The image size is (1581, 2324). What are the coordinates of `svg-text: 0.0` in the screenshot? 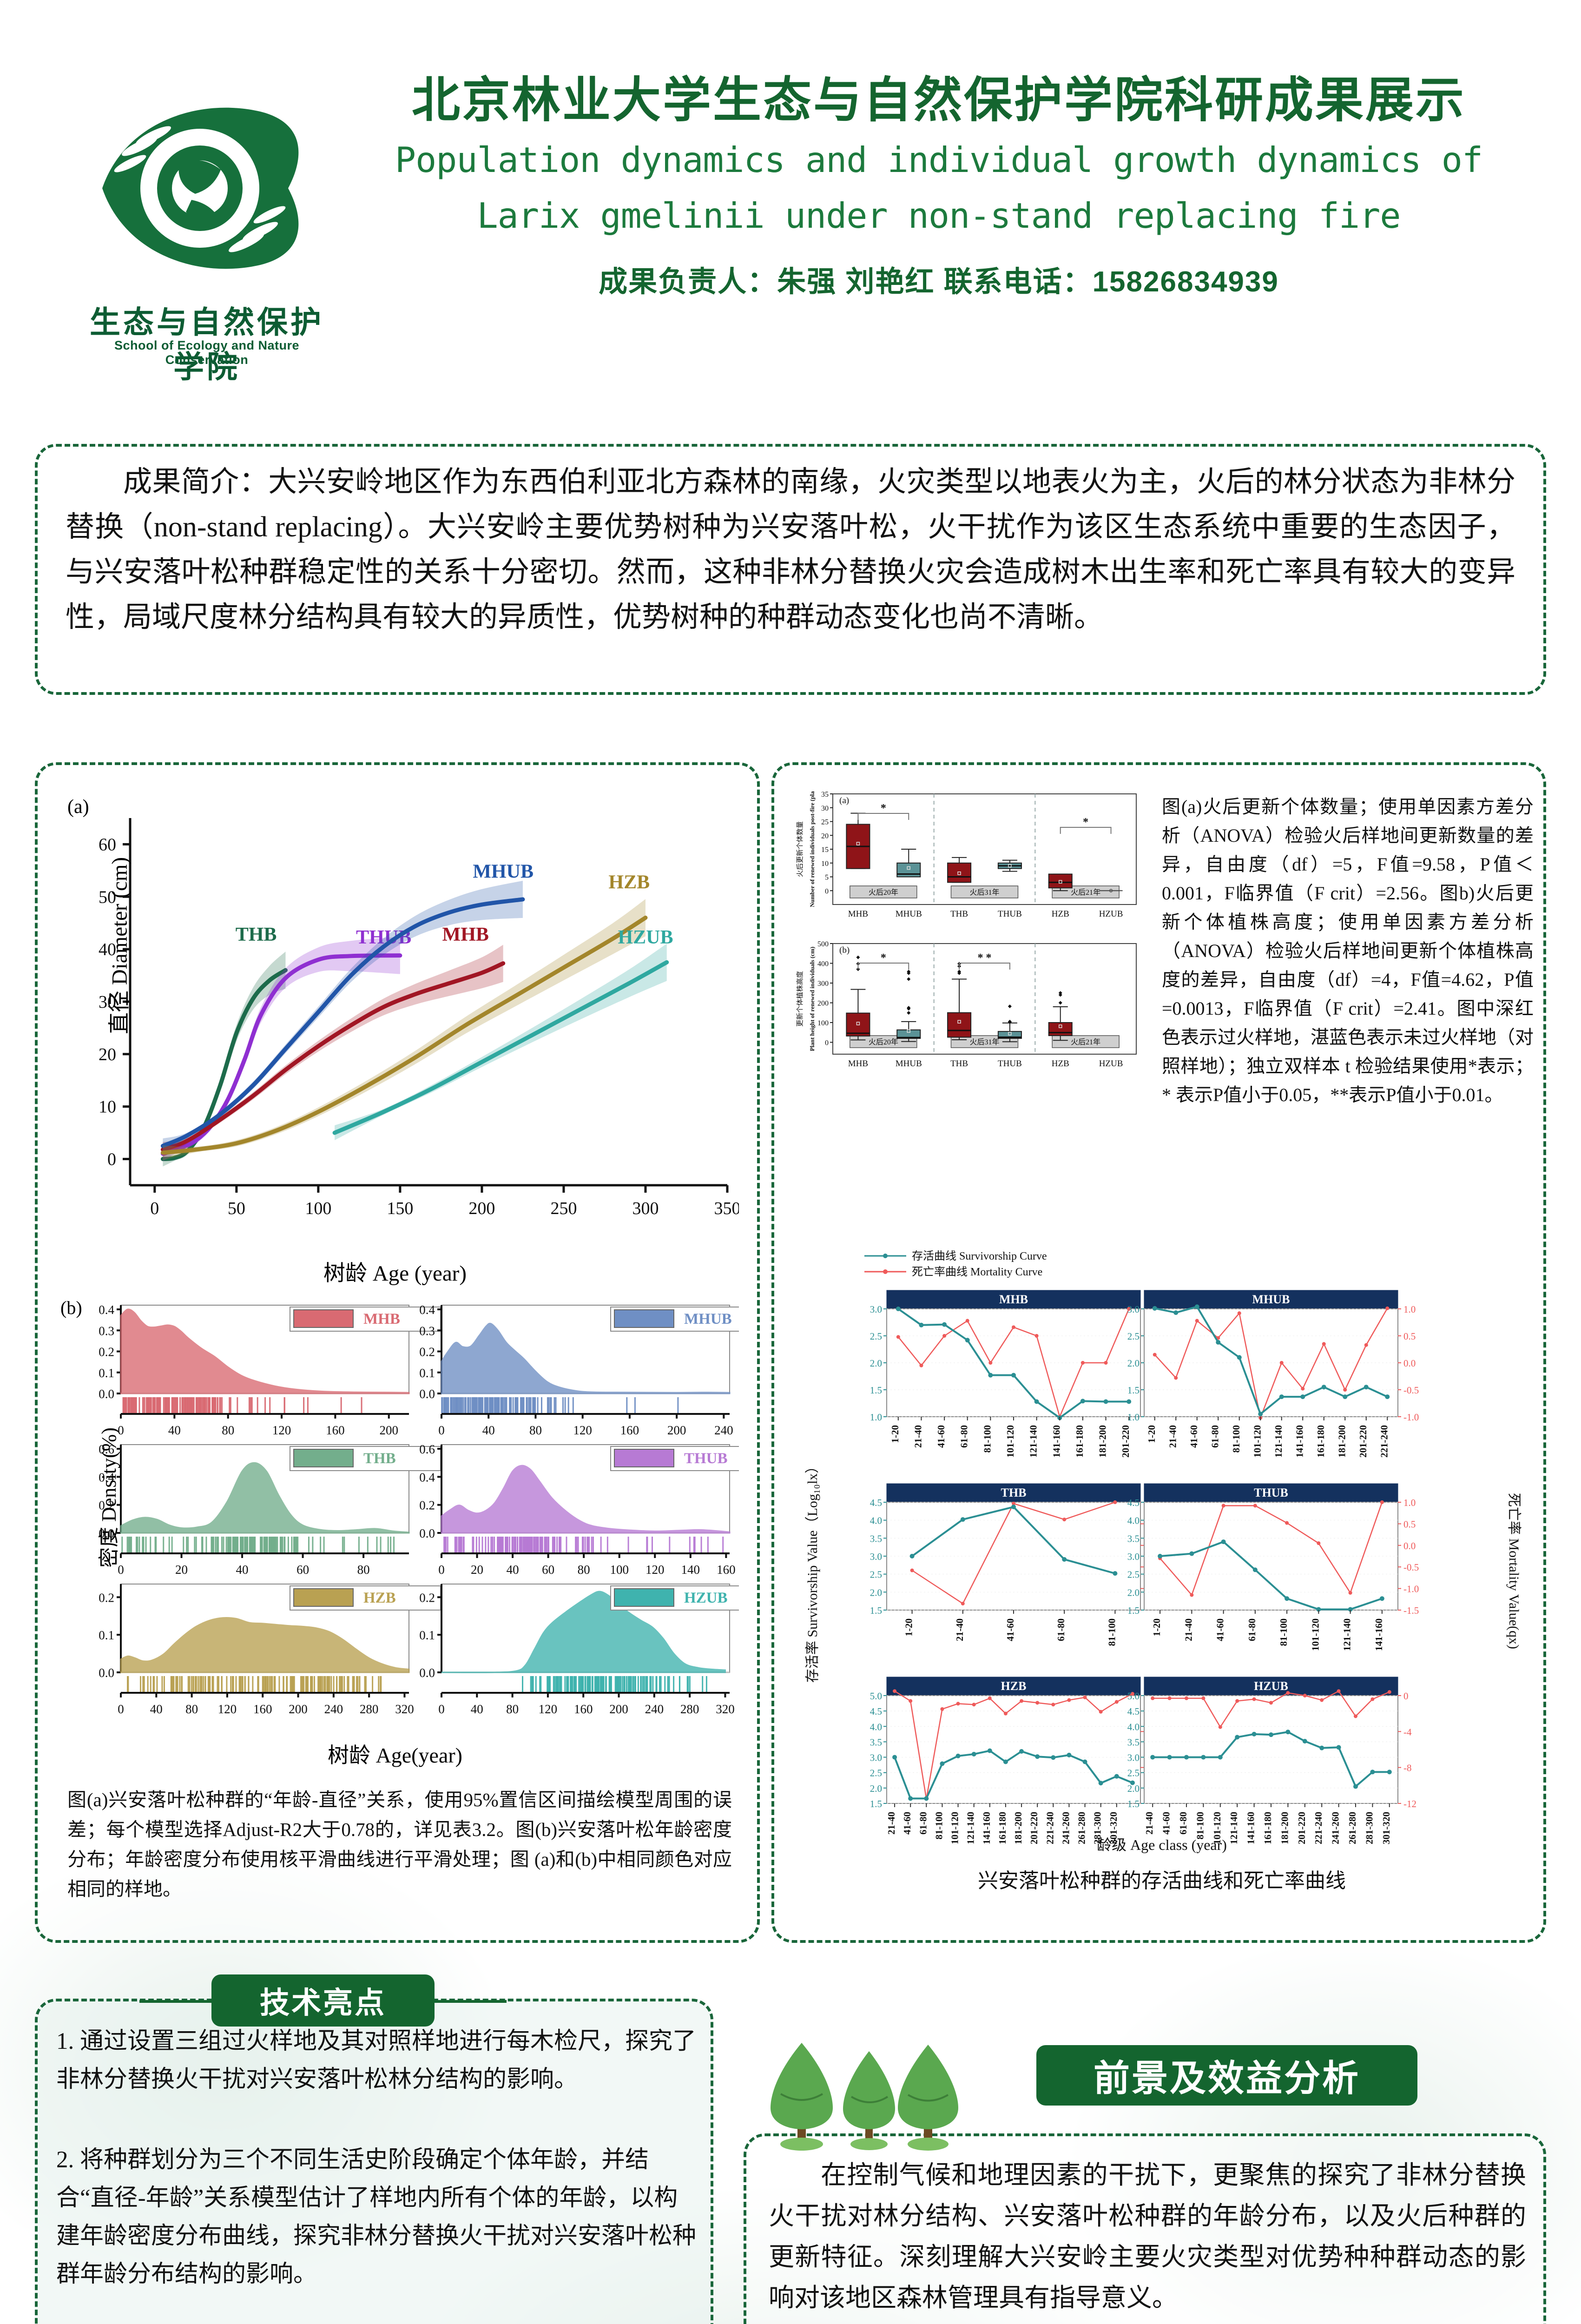 It's located at (427, 1673).